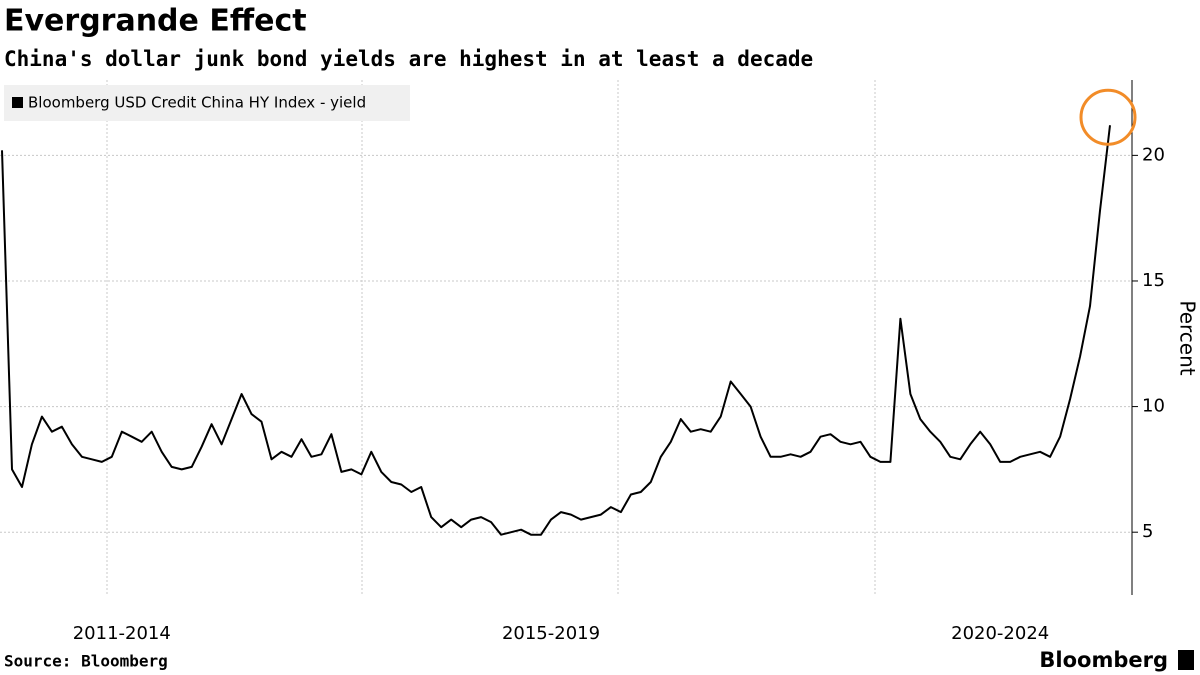 The image size is (1200, 675). What do you see at coordinates (17, 102) in the screenshot?
I see `legend-swatch` at bounding box center [17, 102].